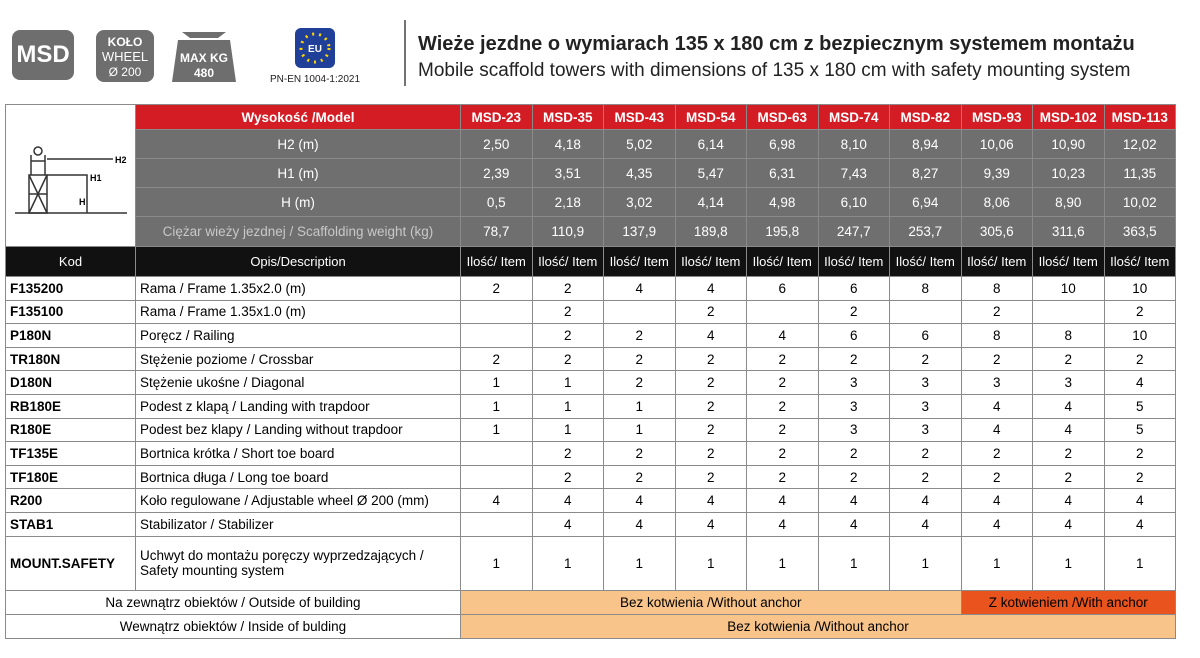  I want to click on spec-label: H2 (m), so click(298, 144).